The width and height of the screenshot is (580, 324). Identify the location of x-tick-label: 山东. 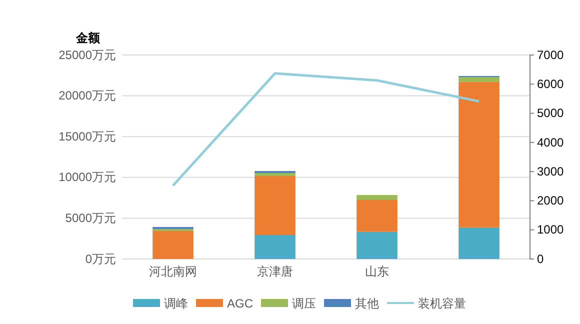
(377, 271).